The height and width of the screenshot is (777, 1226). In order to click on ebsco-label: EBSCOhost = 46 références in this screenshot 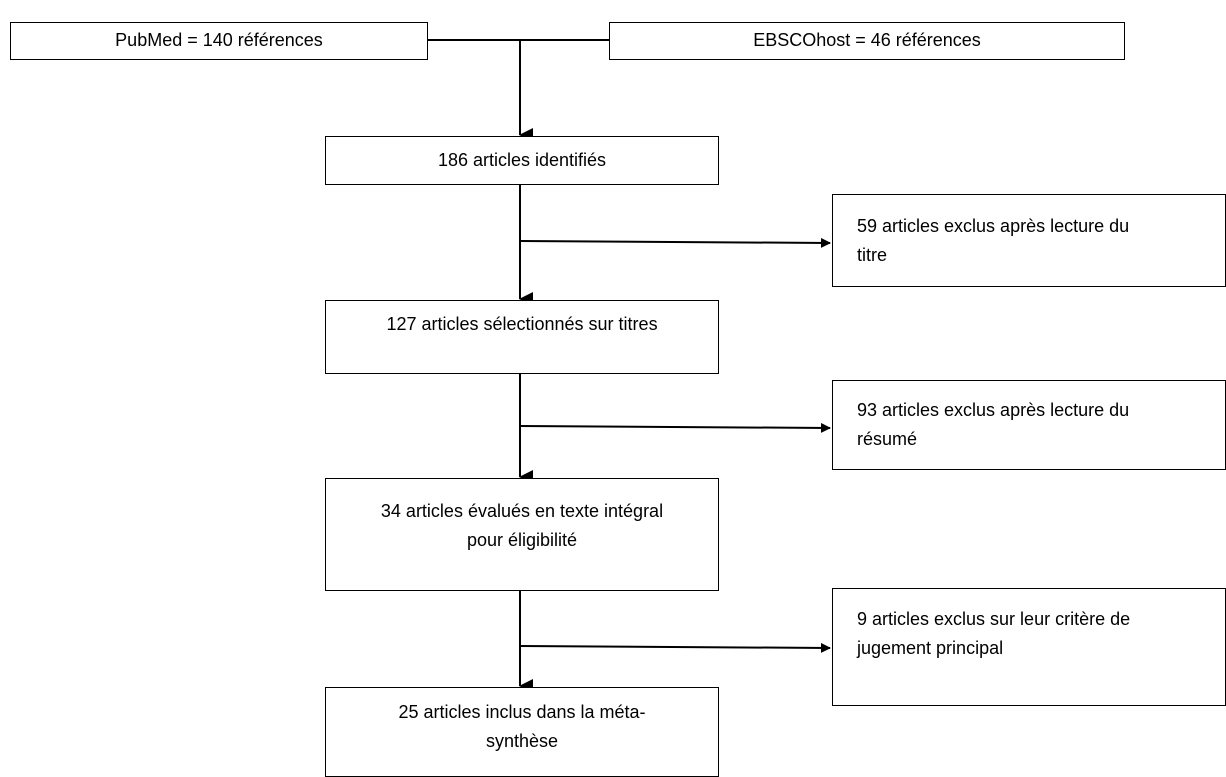, I will do `click(867, 40)`.